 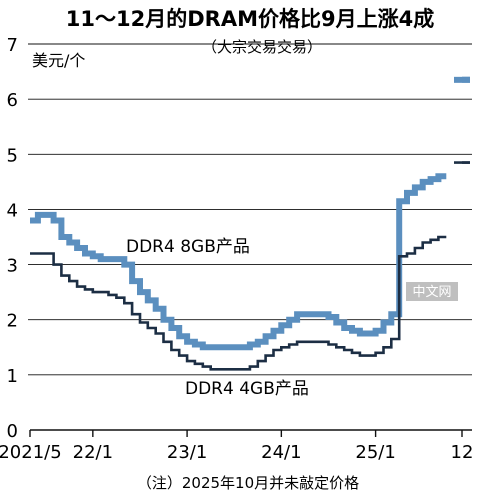 I want to click on y-tick-label: 3, so click(x=12, y=266).